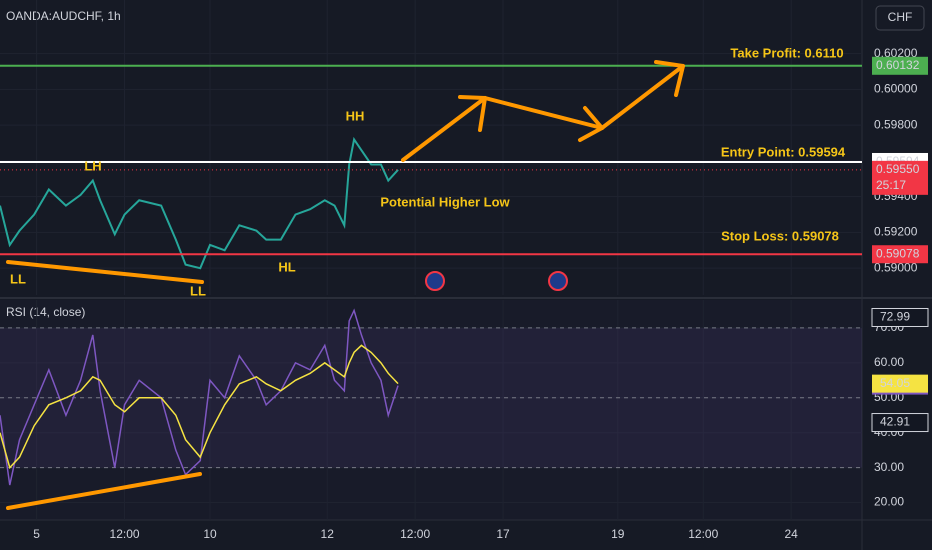 This screenshot has width=932, height=550. What do you see at coordinates (891, 185) in the screenshot?
I see `countdown: 25:17` at bounding box center [891, 185].